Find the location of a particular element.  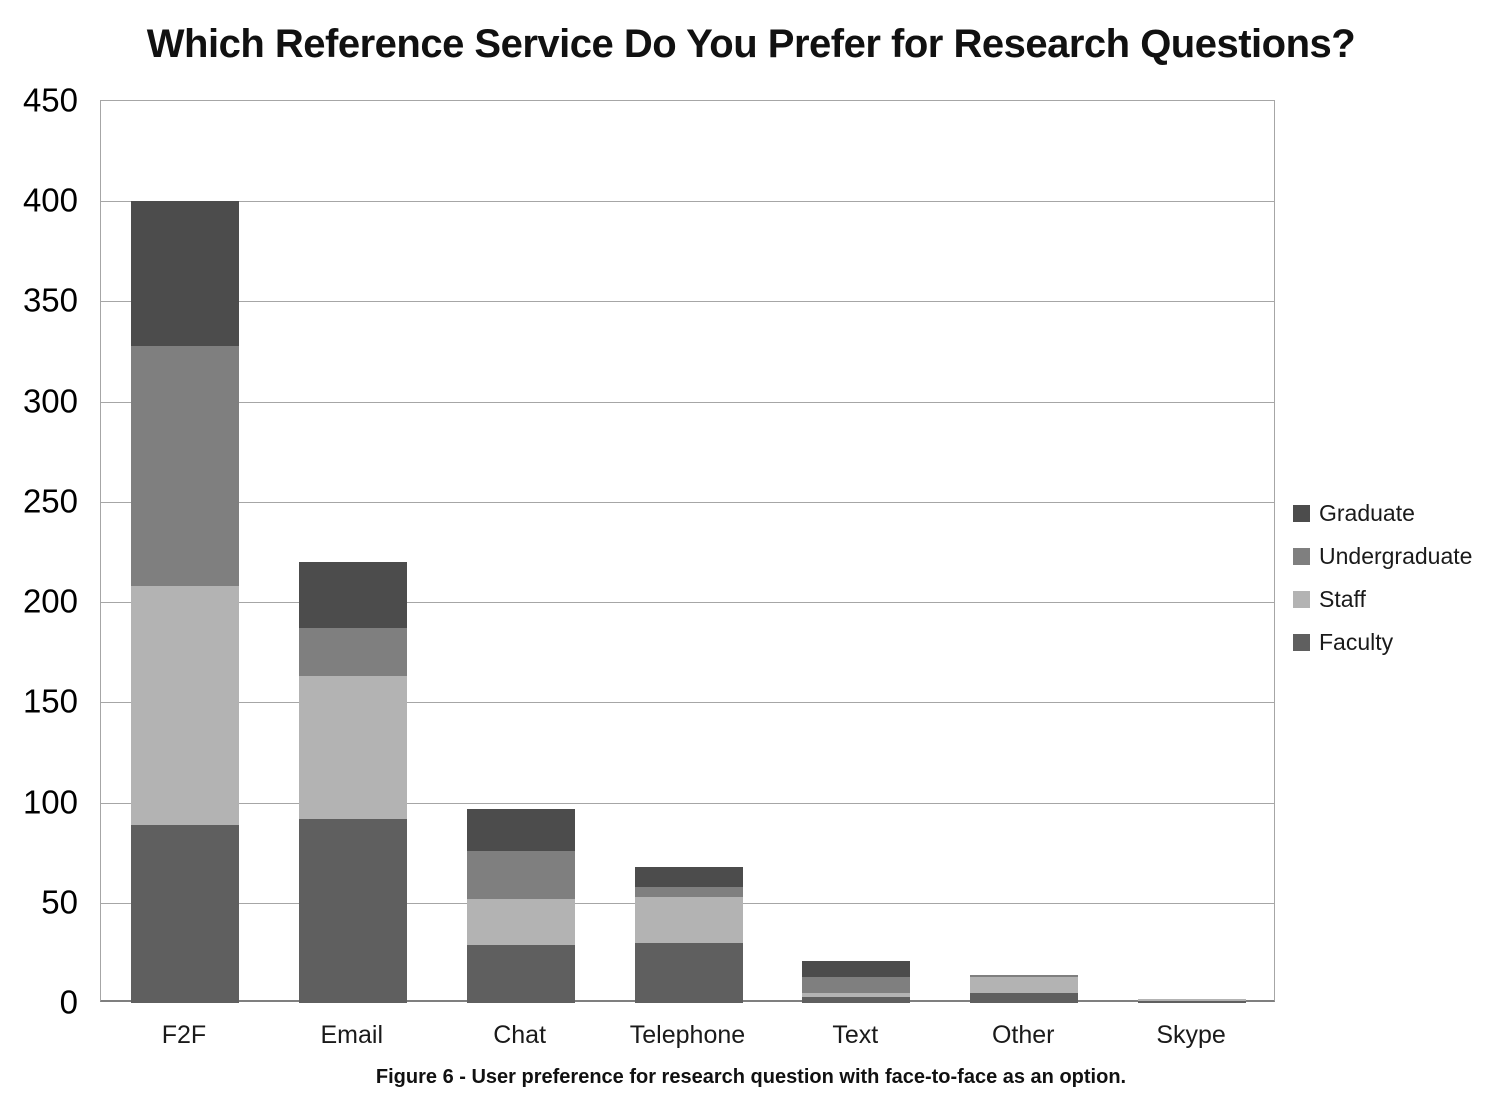

x-tick-label-email: Email is located at coordinates (352, 1035).